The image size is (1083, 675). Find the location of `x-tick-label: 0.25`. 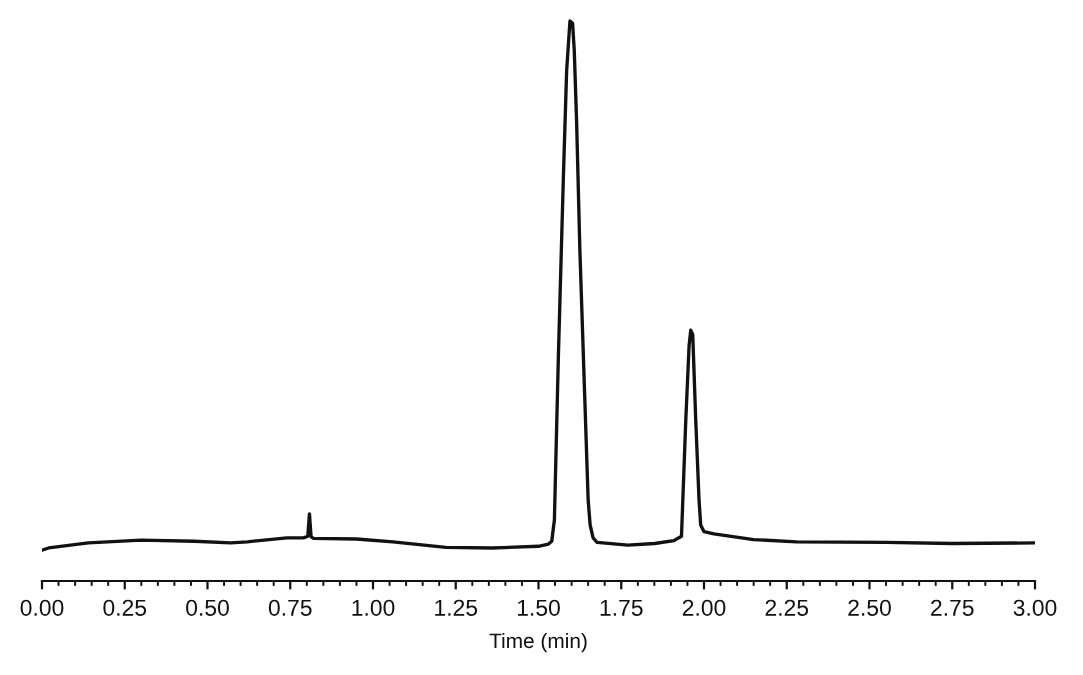

x-tick-label: 0.25 is located at coordinates (125, 607).